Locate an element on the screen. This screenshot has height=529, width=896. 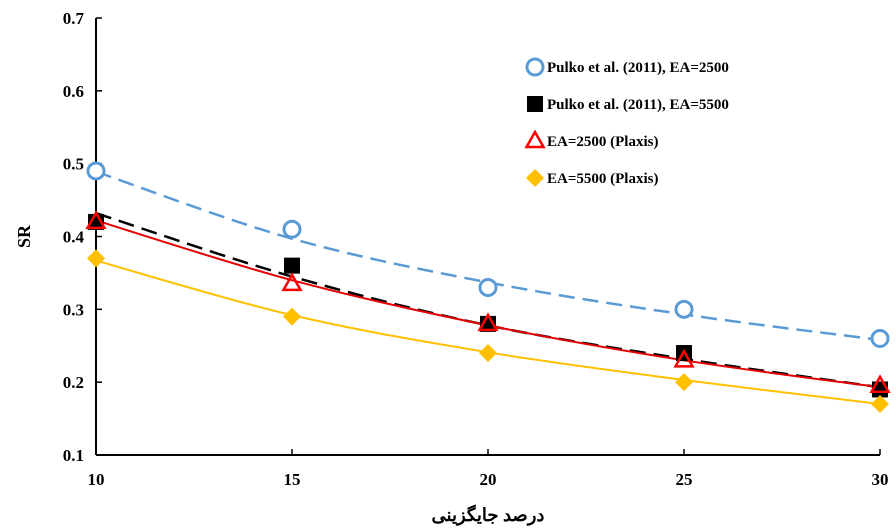
legend-label-4: EA=5500 (Plaxis) is located at coordinates (602, 179).